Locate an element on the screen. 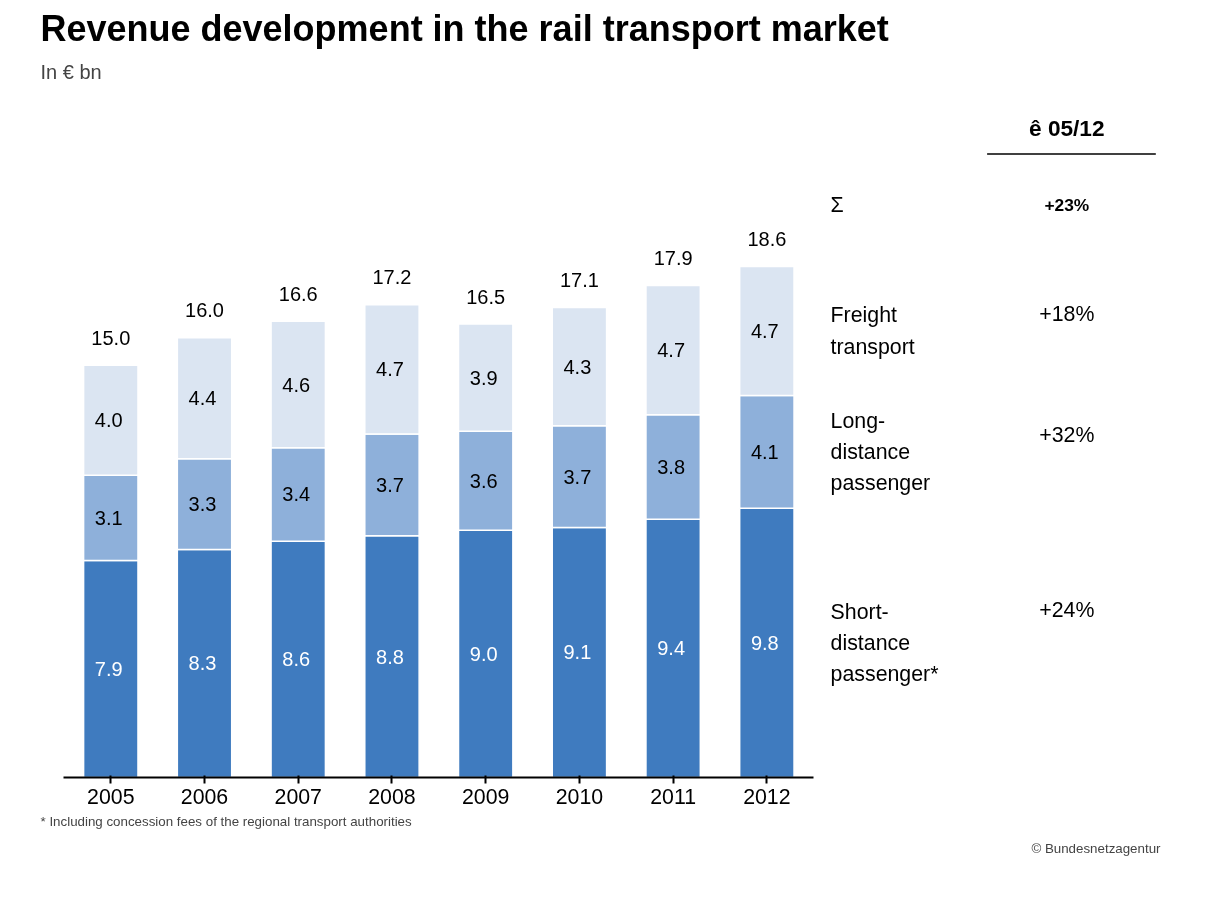  data-label: 8.8 is located at coordinates (390, 656).